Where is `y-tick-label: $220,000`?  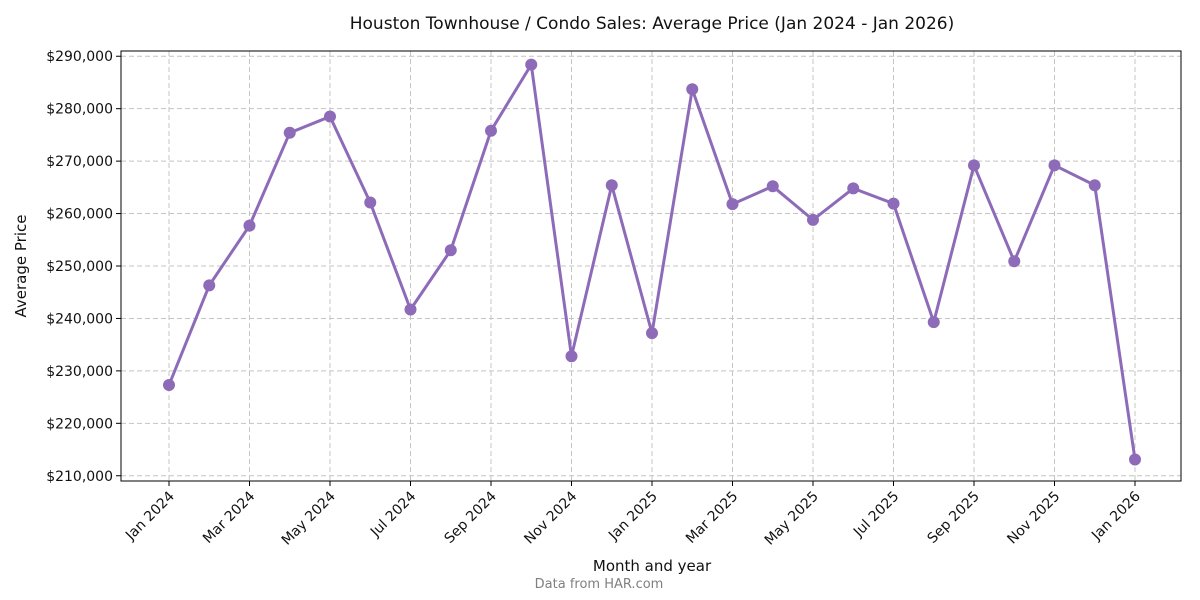 y-tick-label: $220,000 is located at coordinates (79, 424).